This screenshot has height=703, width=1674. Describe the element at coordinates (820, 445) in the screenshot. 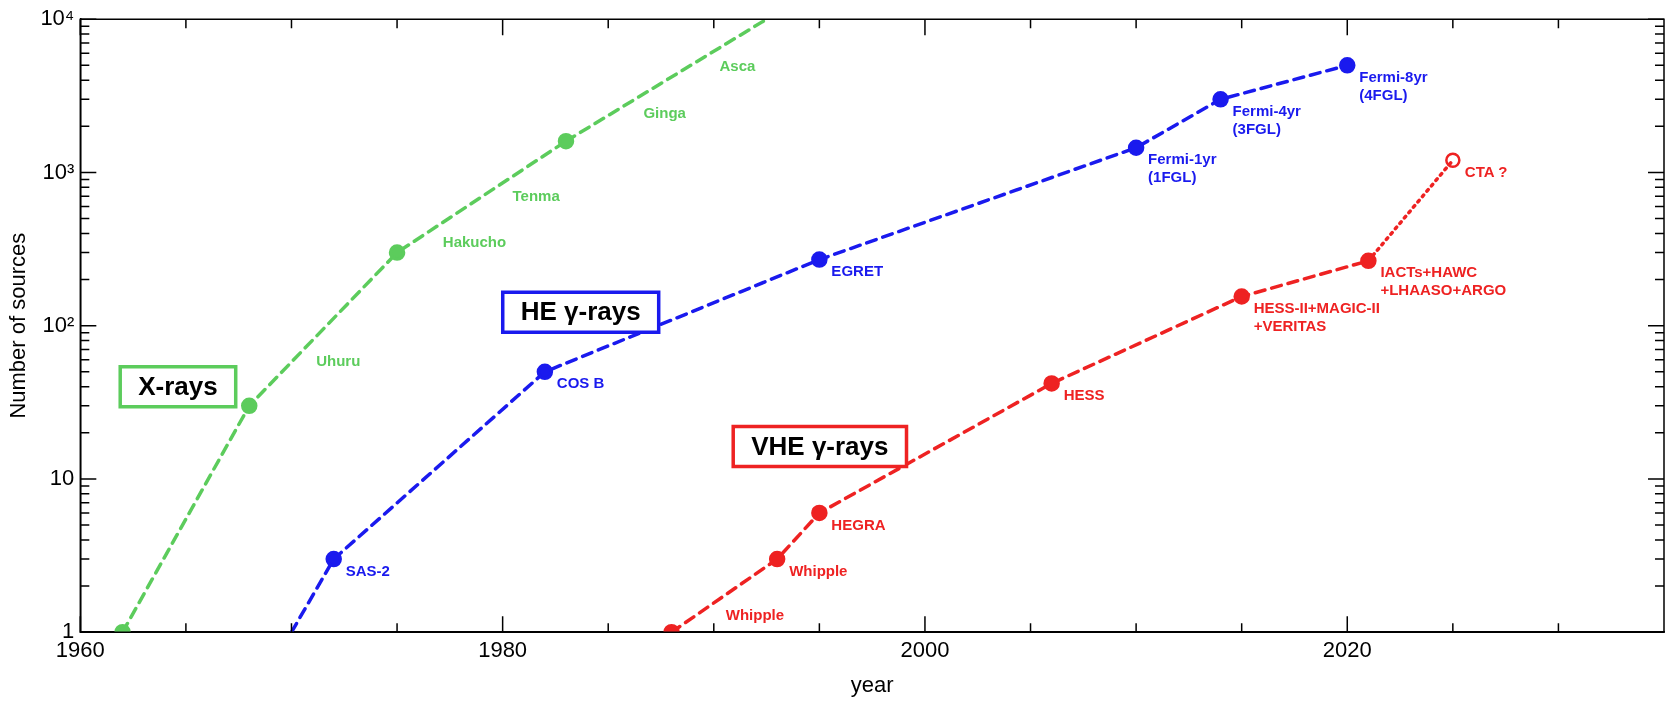

I see `series-label: VHE γ-rays` at that location.